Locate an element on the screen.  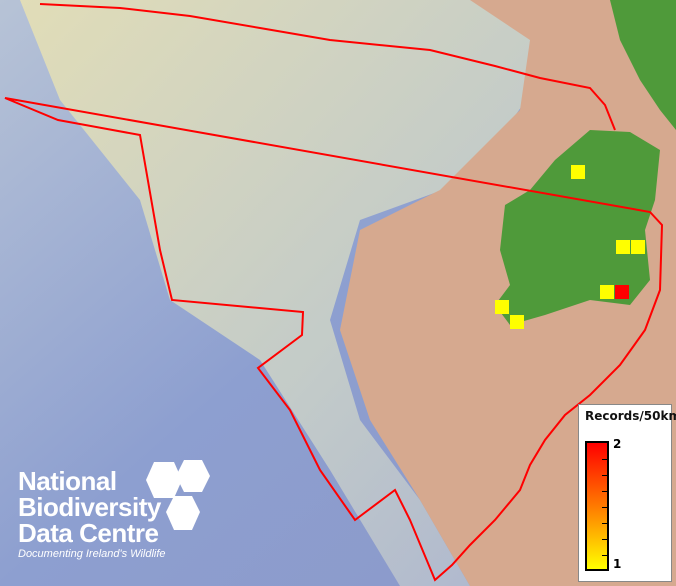
legend-color-ramp is located at coordinates (597, 506).